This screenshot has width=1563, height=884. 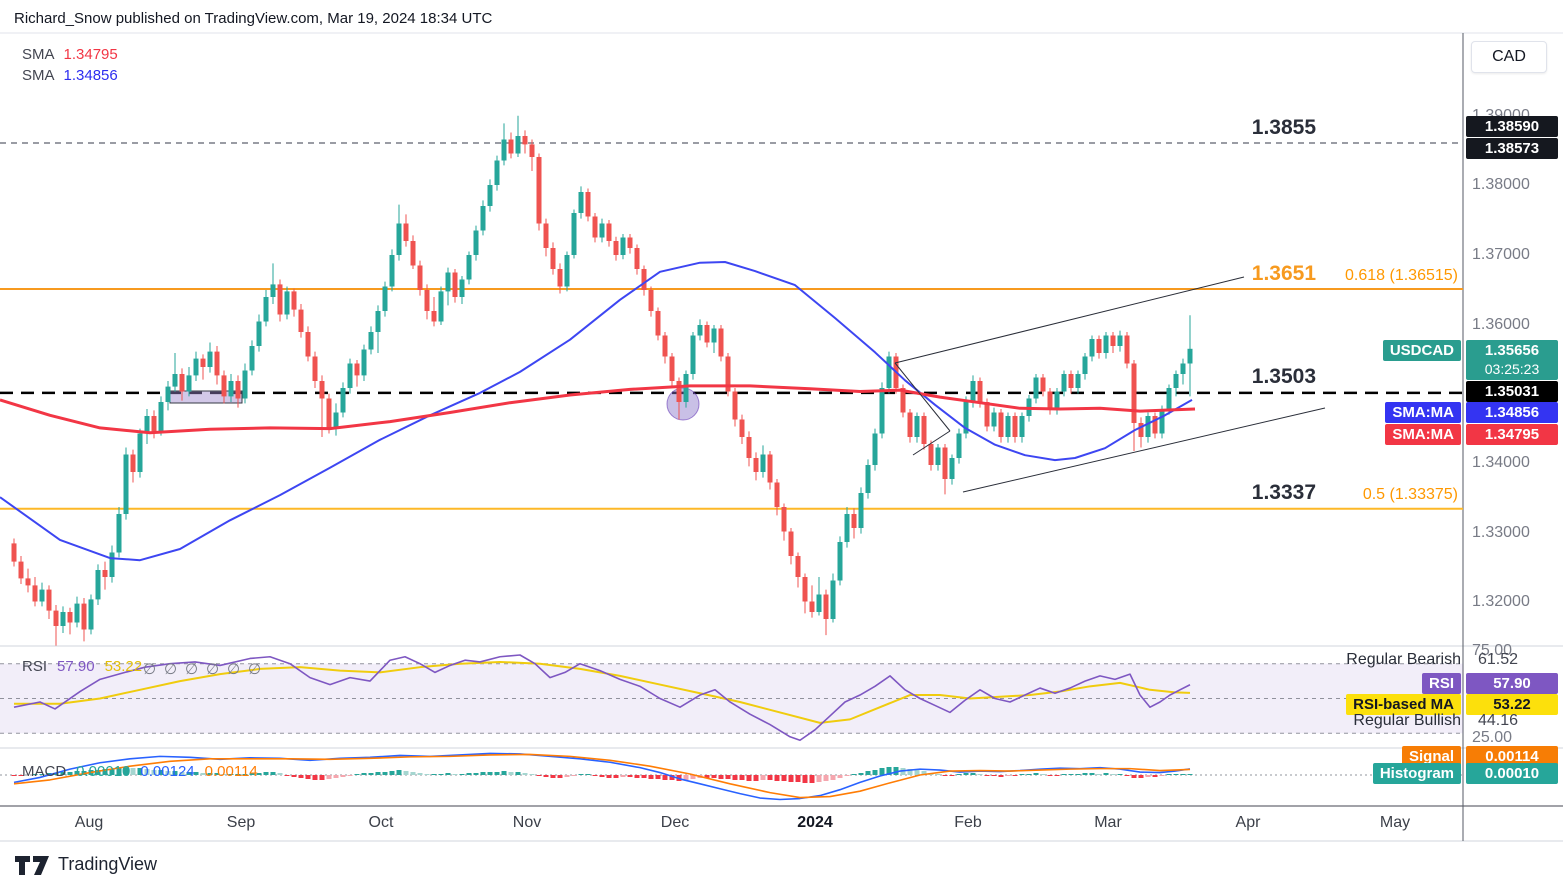 I want to click on price-axis-badge: 53.22, so click(x=1512, y=704).